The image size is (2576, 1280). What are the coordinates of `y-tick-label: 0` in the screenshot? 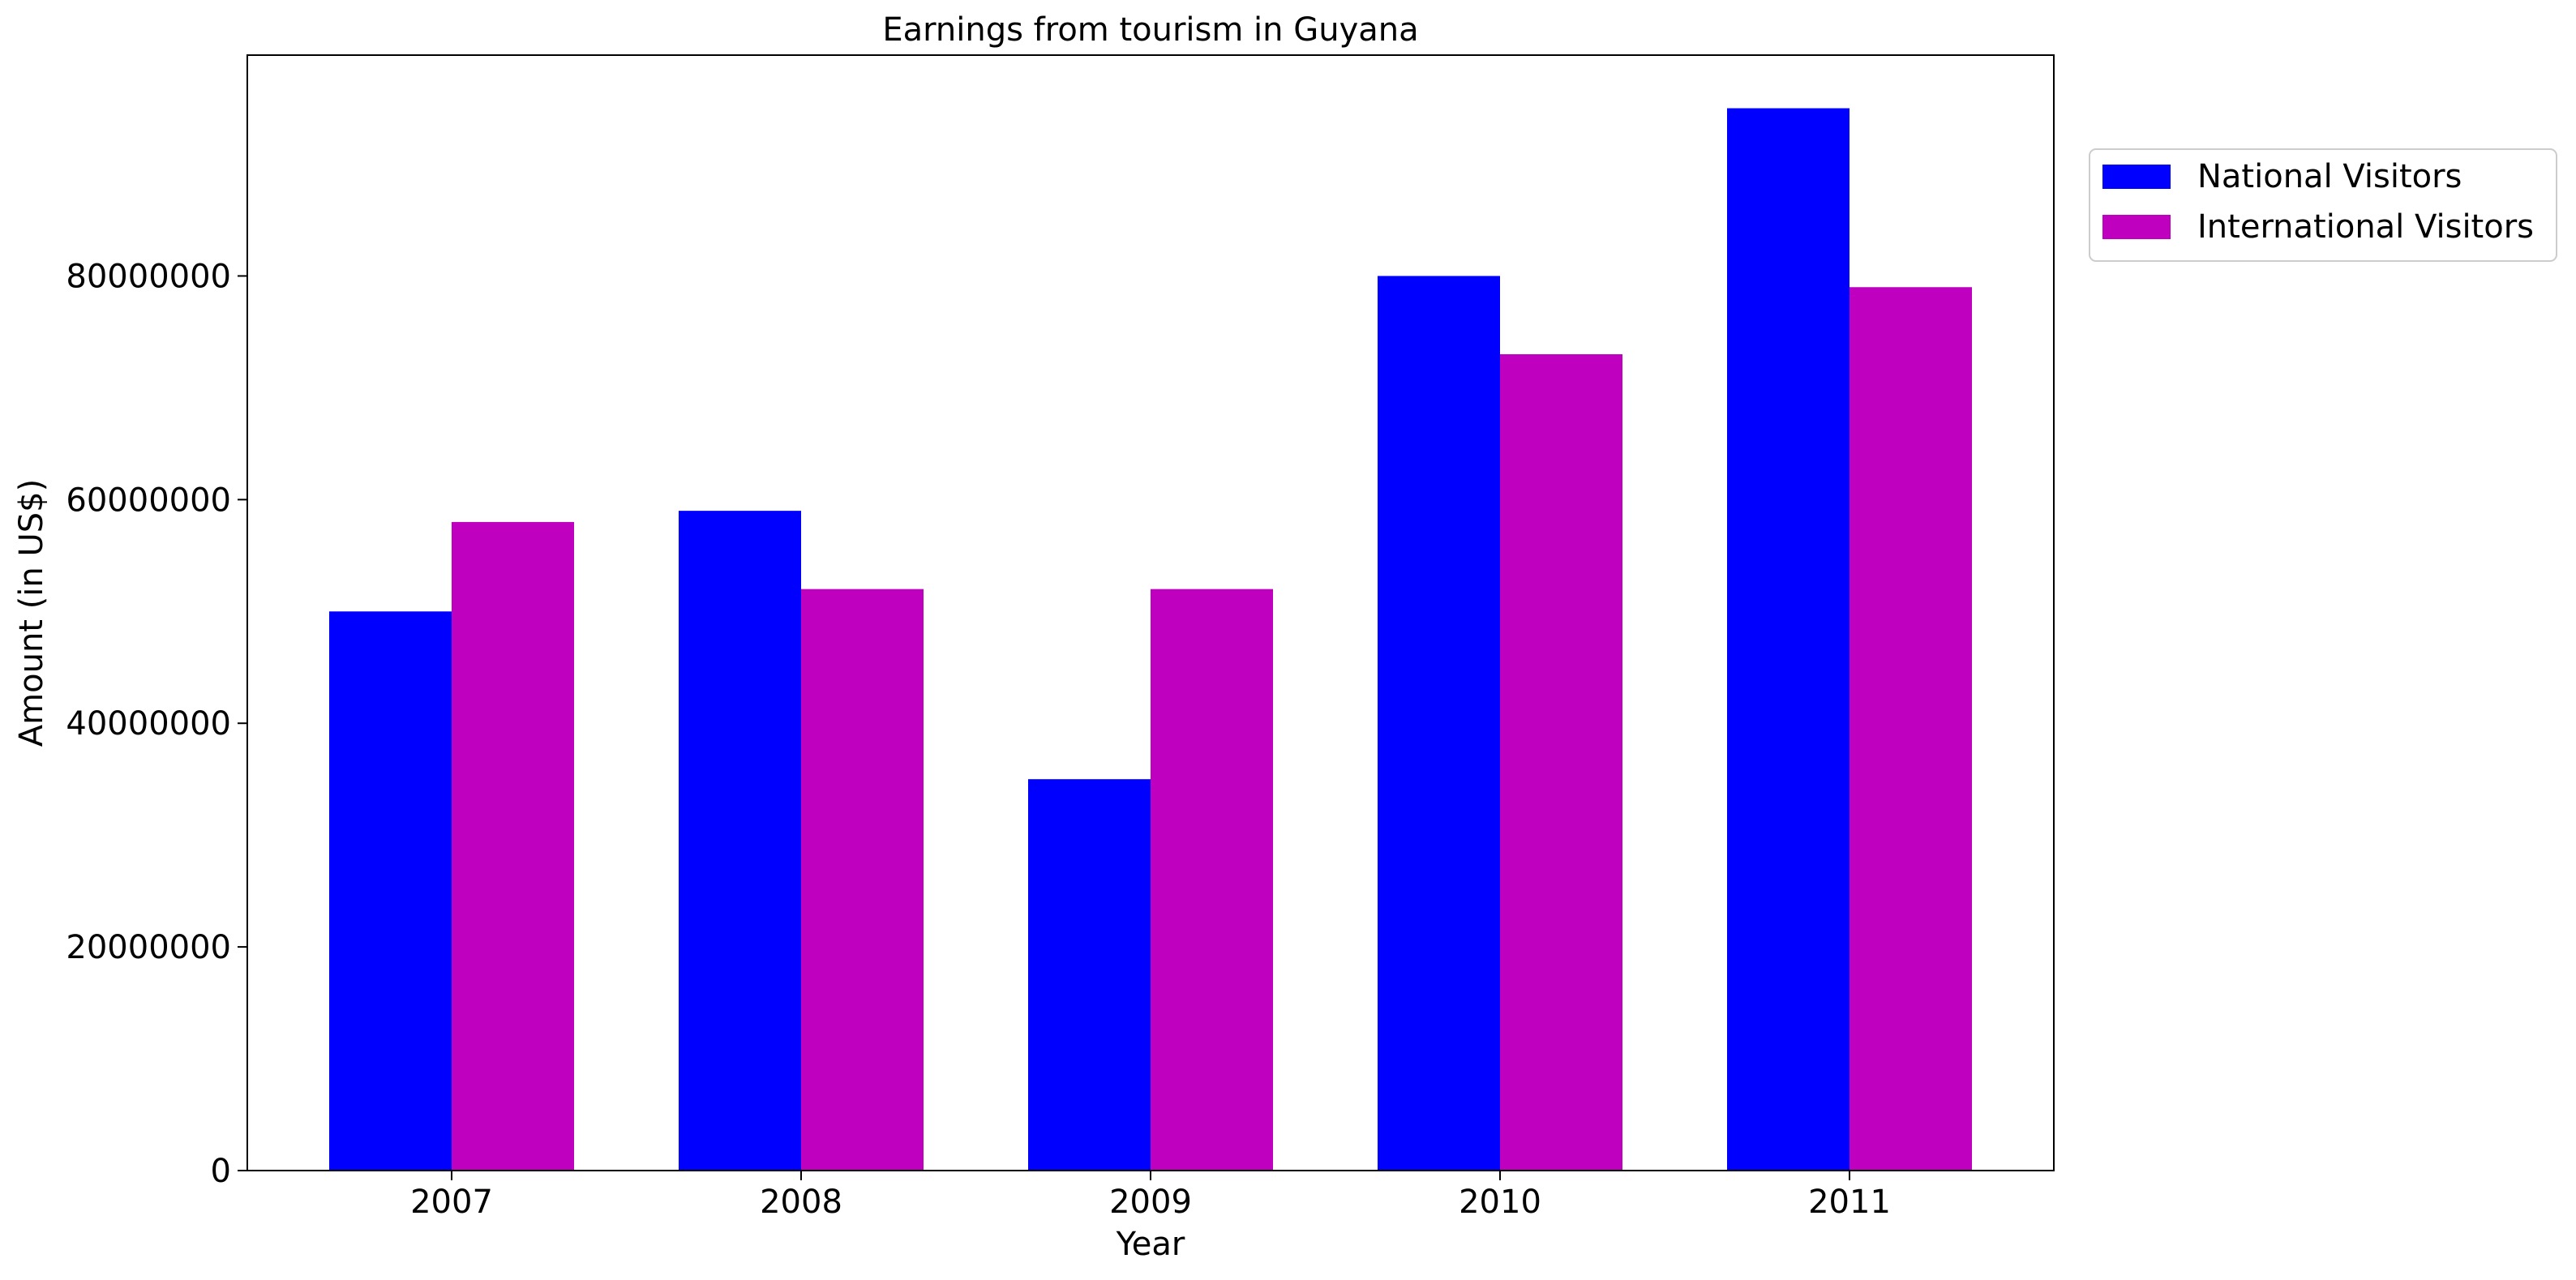 It's located at (221, 1171).